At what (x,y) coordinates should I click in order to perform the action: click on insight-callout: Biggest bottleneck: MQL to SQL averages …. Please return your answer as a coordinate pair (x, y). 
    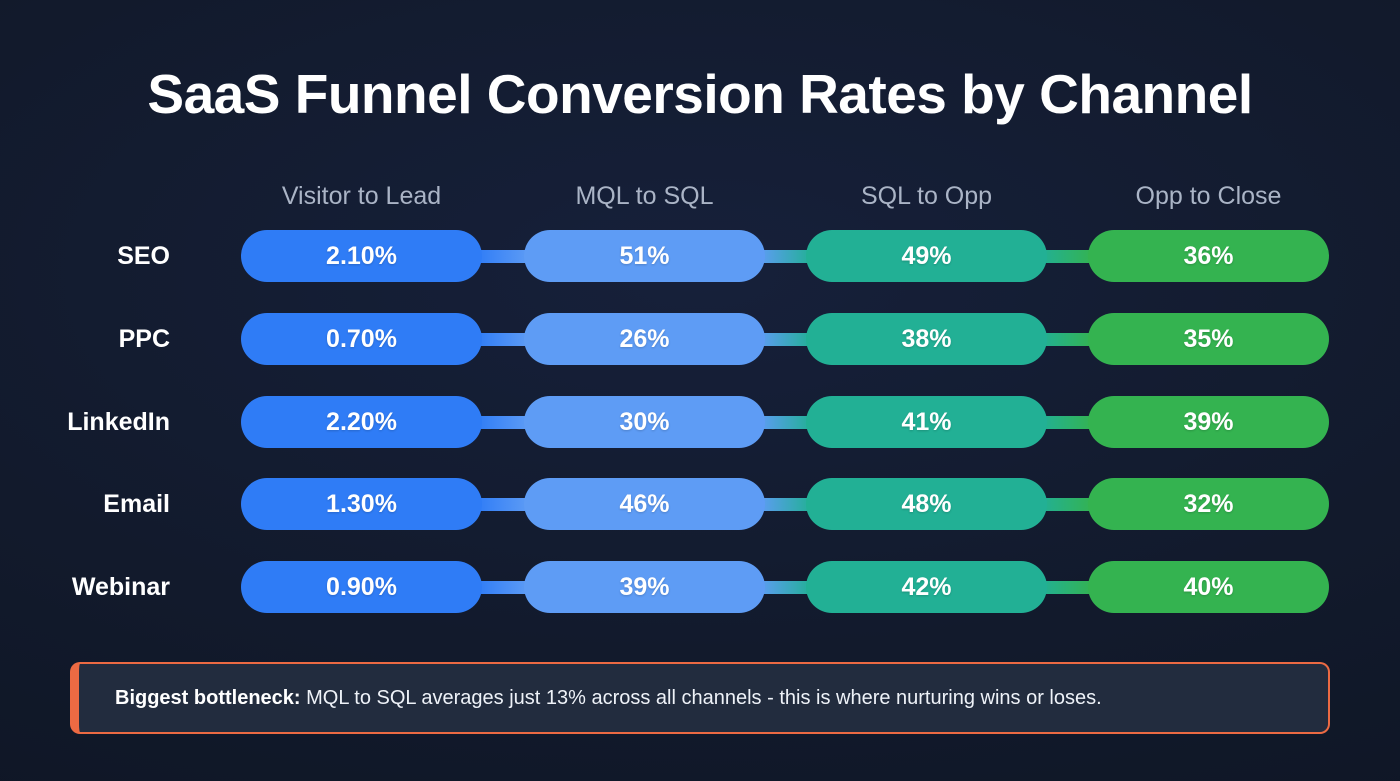
    Looking at the image, I should click on (700, 698).